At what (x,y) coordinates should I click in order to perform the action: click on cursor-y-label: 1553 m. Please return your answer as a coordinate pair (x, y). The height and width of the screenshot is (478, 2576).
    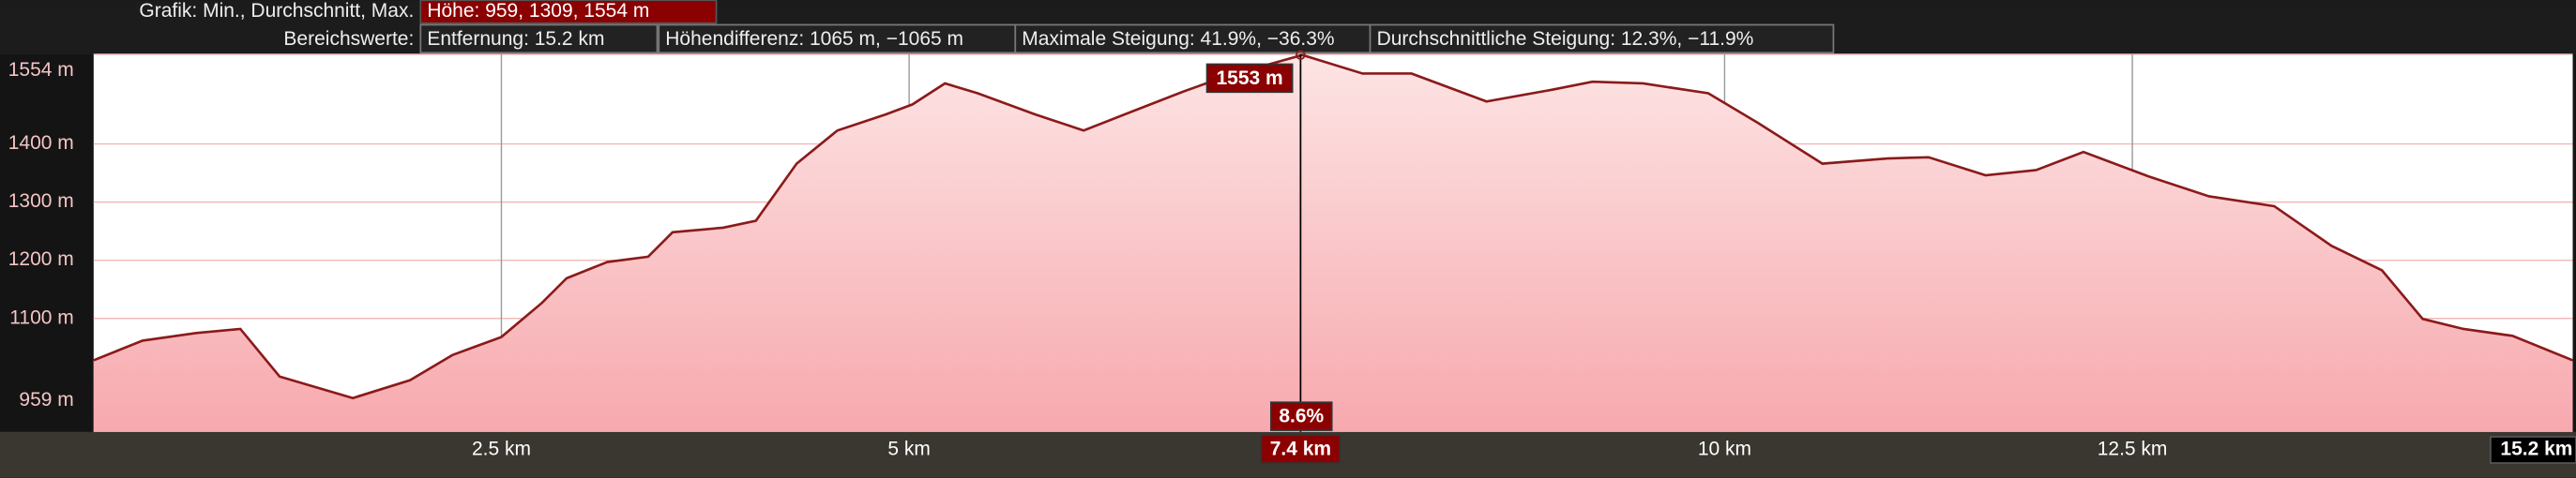
    Looking at the image, I should click on (1249, 78).